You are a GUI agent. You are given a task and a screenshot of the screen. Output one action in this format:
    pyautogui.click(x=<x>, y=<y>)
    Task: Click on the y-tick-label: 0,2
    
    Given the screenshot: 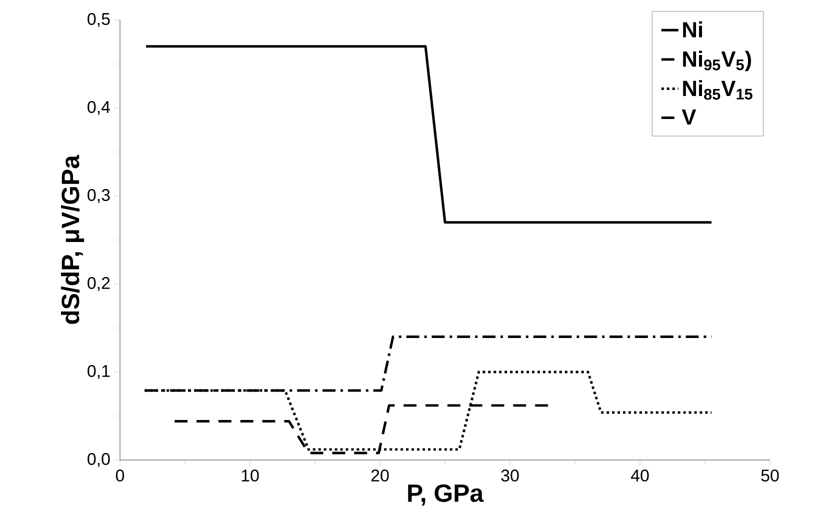 What is the action you would take?
    pyautogui.click(x=99, y=284)
    